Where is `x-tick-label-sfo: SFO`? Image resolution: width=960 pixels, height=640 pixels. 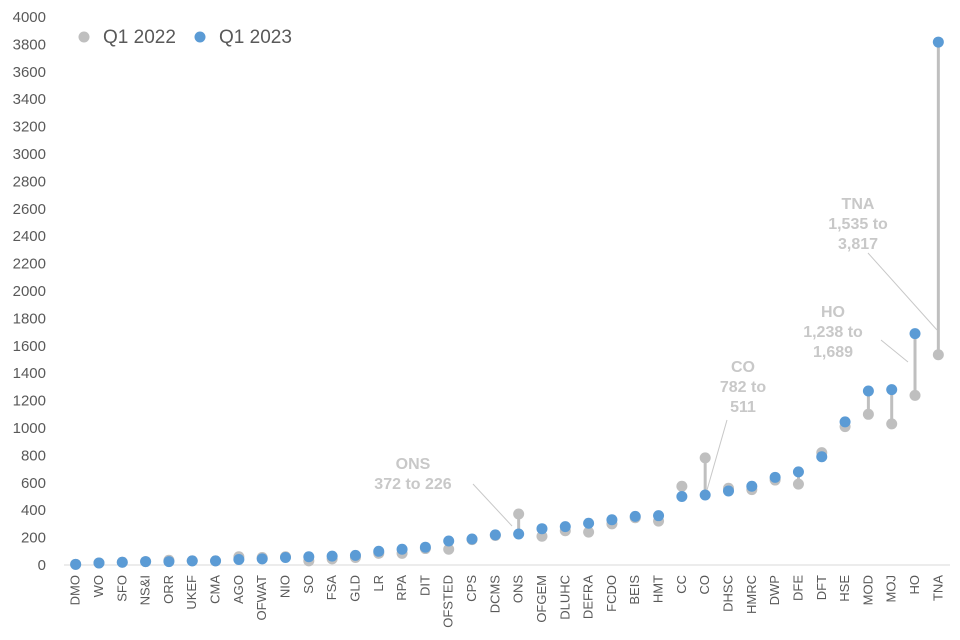
x-tick-label-sfo: SFO is located at coordinates (121, 588).